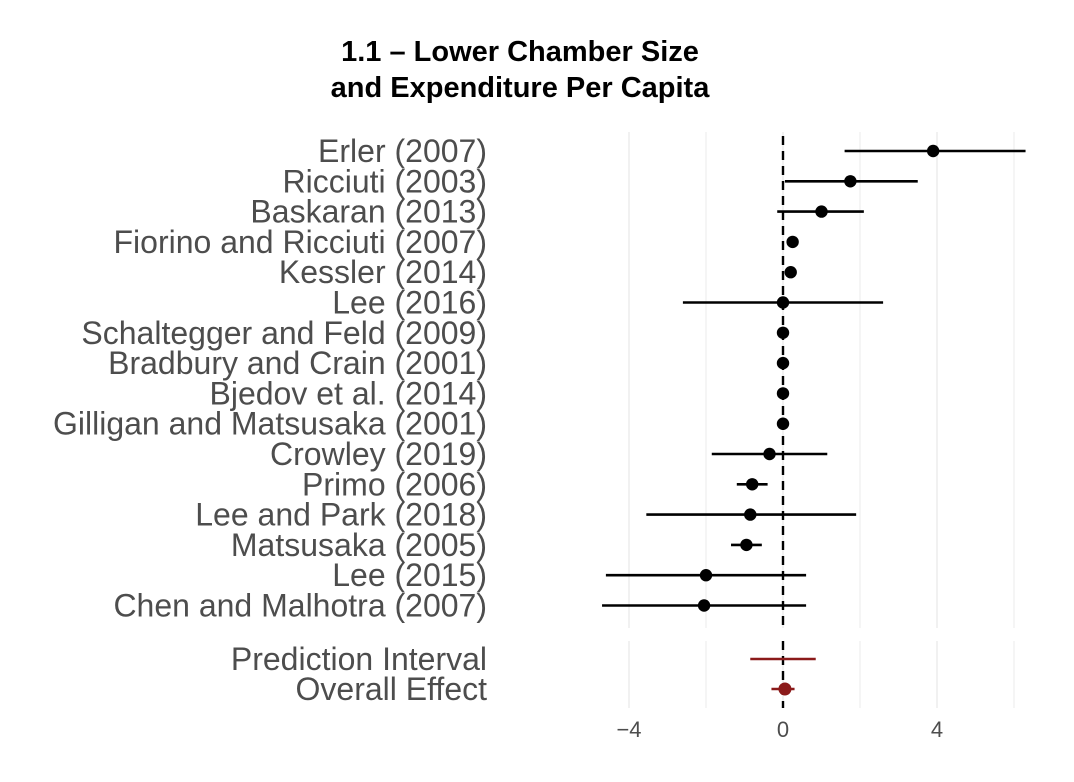 The width and height of the screenshot is (1074, 782). Describe the element at coordinates (384, 181) in the screenshot. I see `study-label: Ricciuti (2003)` at that location.